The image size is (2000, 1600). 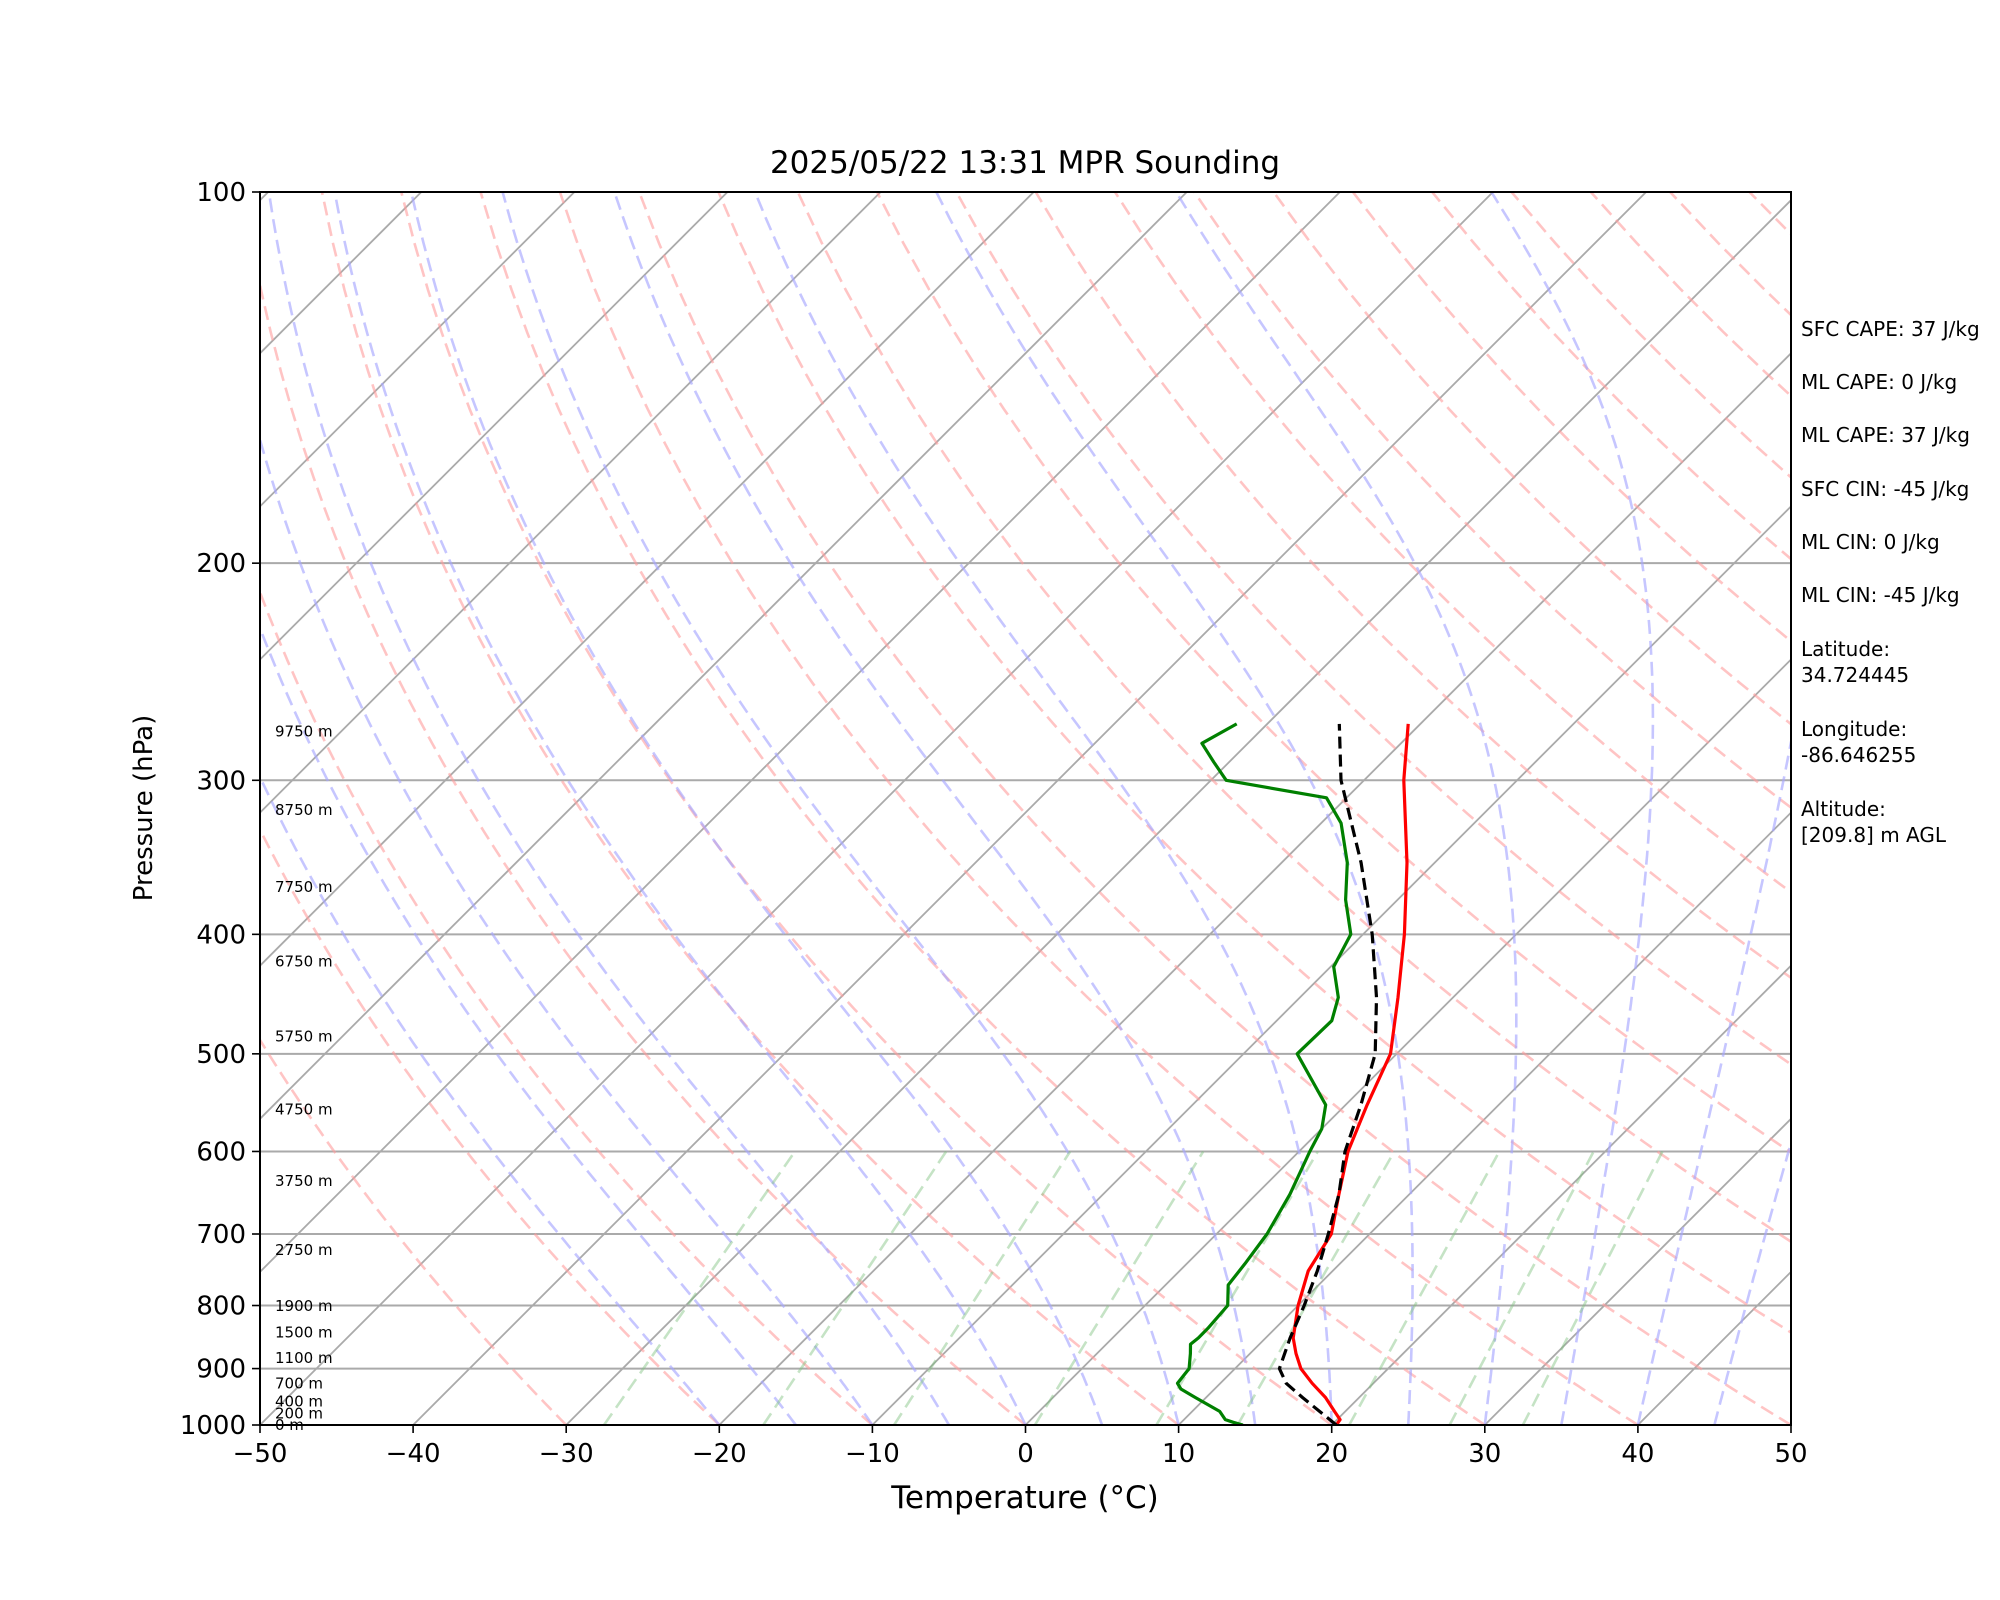 I want to click on y-tick-label: 300, so click(x=221, y=781).